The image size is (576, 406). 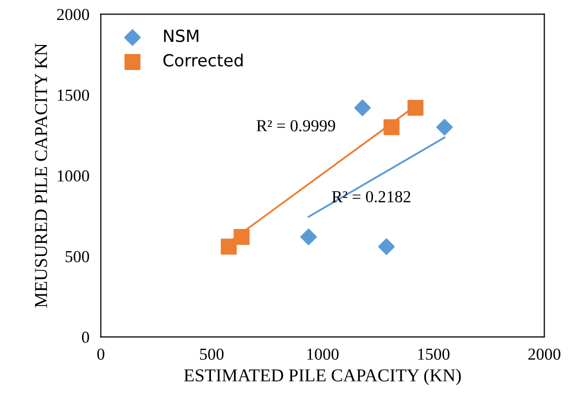 I want to click on x-tick-label: 500, so click(x=212, y=354).